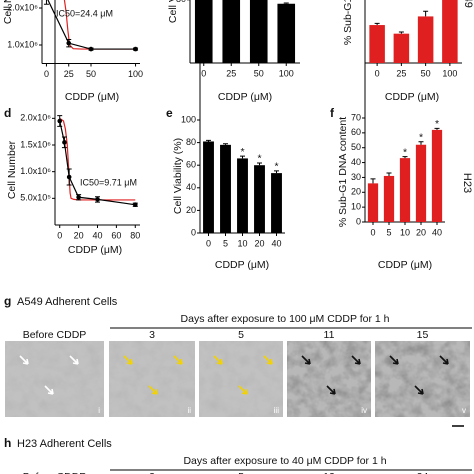 The width and height of the screenshot is (474, 474). I want to click on panel-label: h, so click(7, 443).